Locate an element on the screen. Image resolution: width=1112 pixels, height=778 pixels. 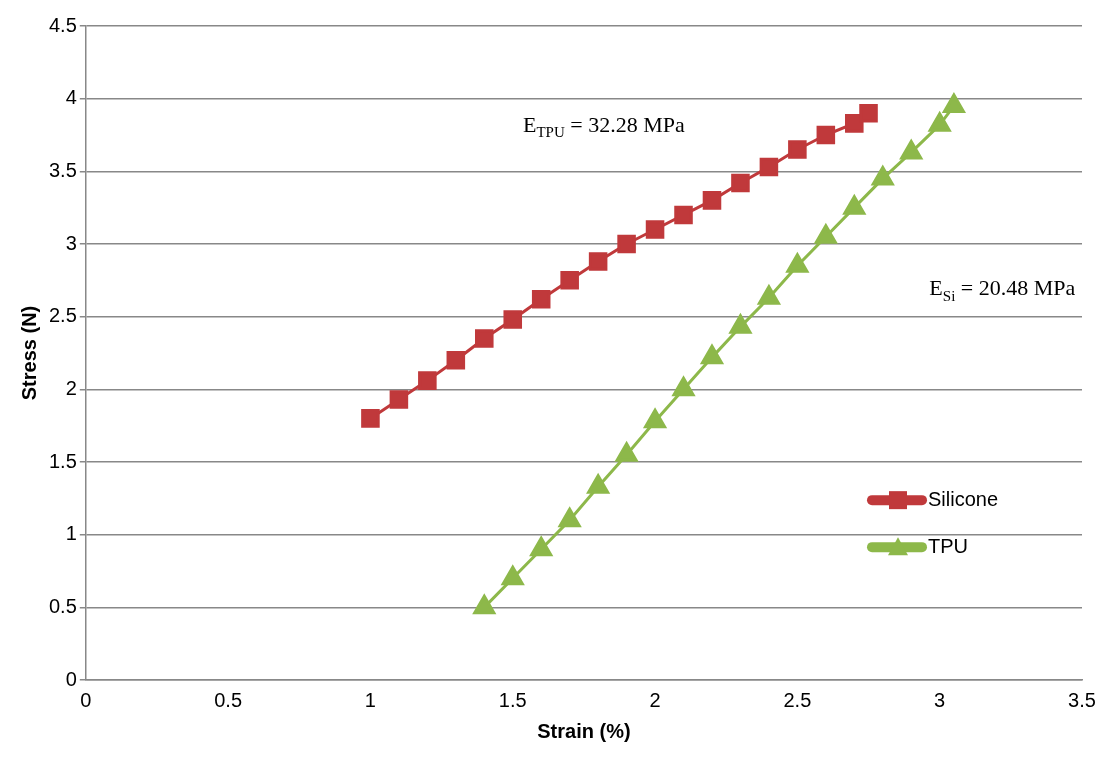
y-tick-label: 3.5 is located at coordinates (62, 169).